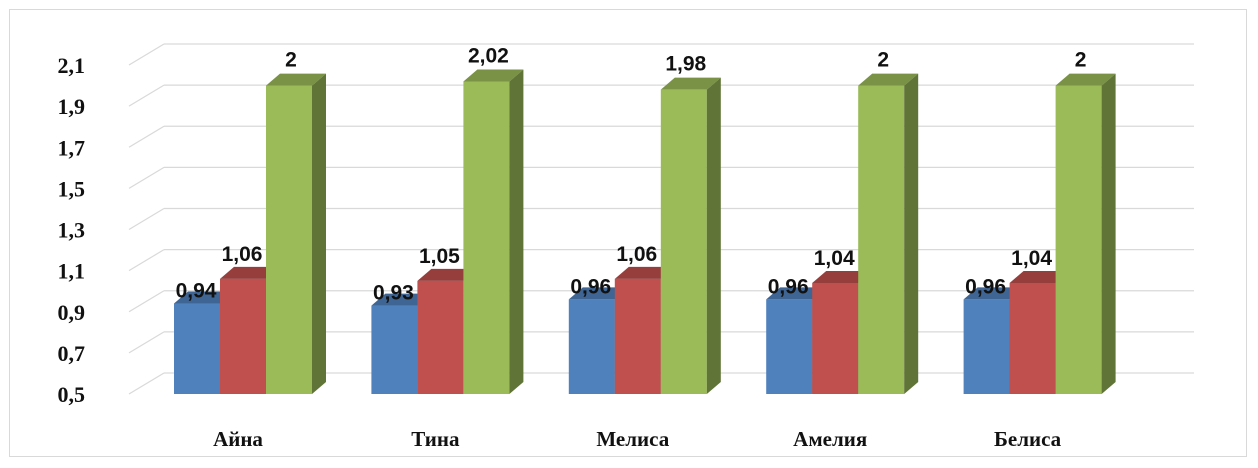 The height and width of the screenshot is (468, 1258). What do you see at coordinates (72, 106) in the screenshot?
I see `y-tick-label: 1,9` at bounding box center [72, 106].